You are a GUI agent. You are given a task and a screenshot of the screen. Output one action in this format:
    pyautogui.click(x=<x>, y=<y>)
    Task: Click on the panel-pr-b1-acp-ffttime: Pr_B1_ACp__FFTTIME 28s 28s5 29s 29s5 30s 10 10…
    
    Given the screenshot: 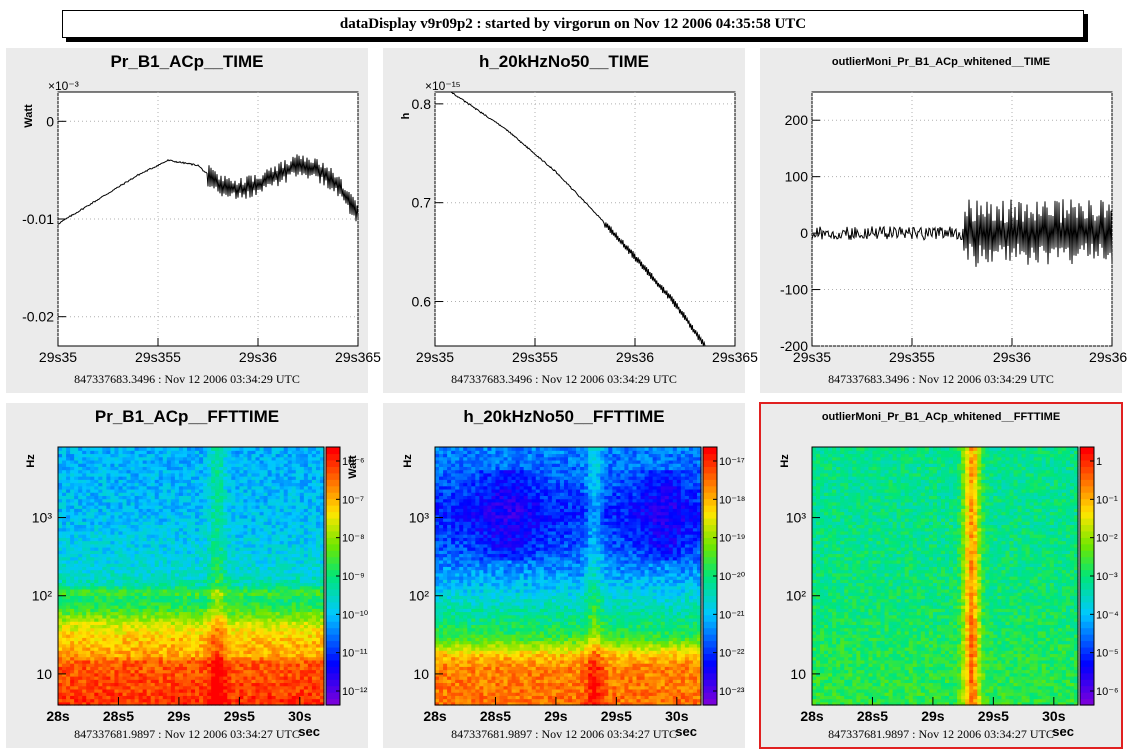 What is the action you would take?
    pyautogui.click(x=187, y=575)
    